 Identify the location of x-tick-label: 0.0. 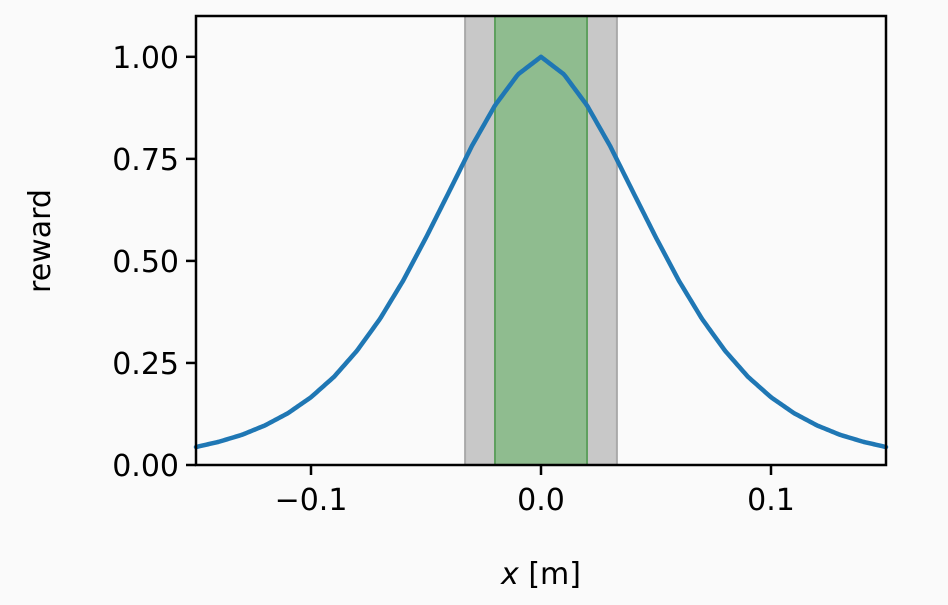
(541, 500).